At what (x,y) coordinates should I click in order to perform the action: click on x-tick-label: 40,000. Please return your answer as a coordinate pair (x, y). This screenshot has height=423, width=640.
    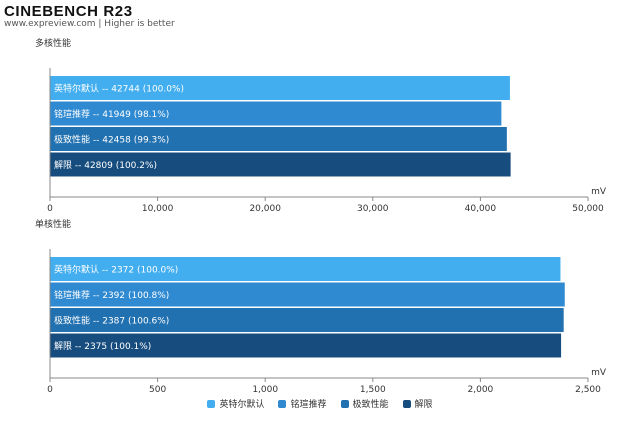
    Looking at the image, I should click on (481, 209).